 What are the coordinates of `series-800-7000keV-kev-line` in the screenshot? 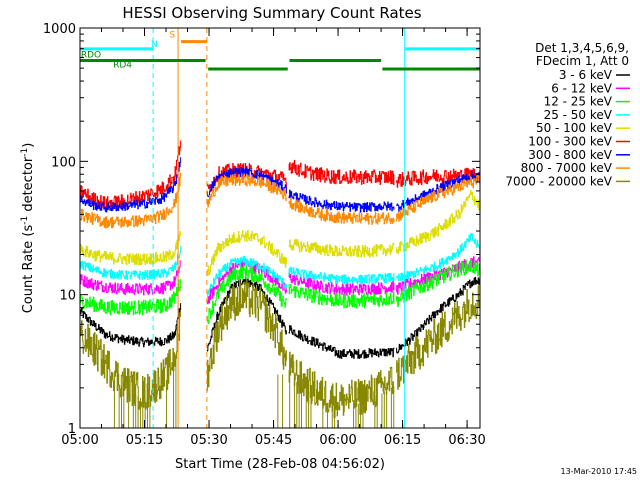 It's located at (280, 200).